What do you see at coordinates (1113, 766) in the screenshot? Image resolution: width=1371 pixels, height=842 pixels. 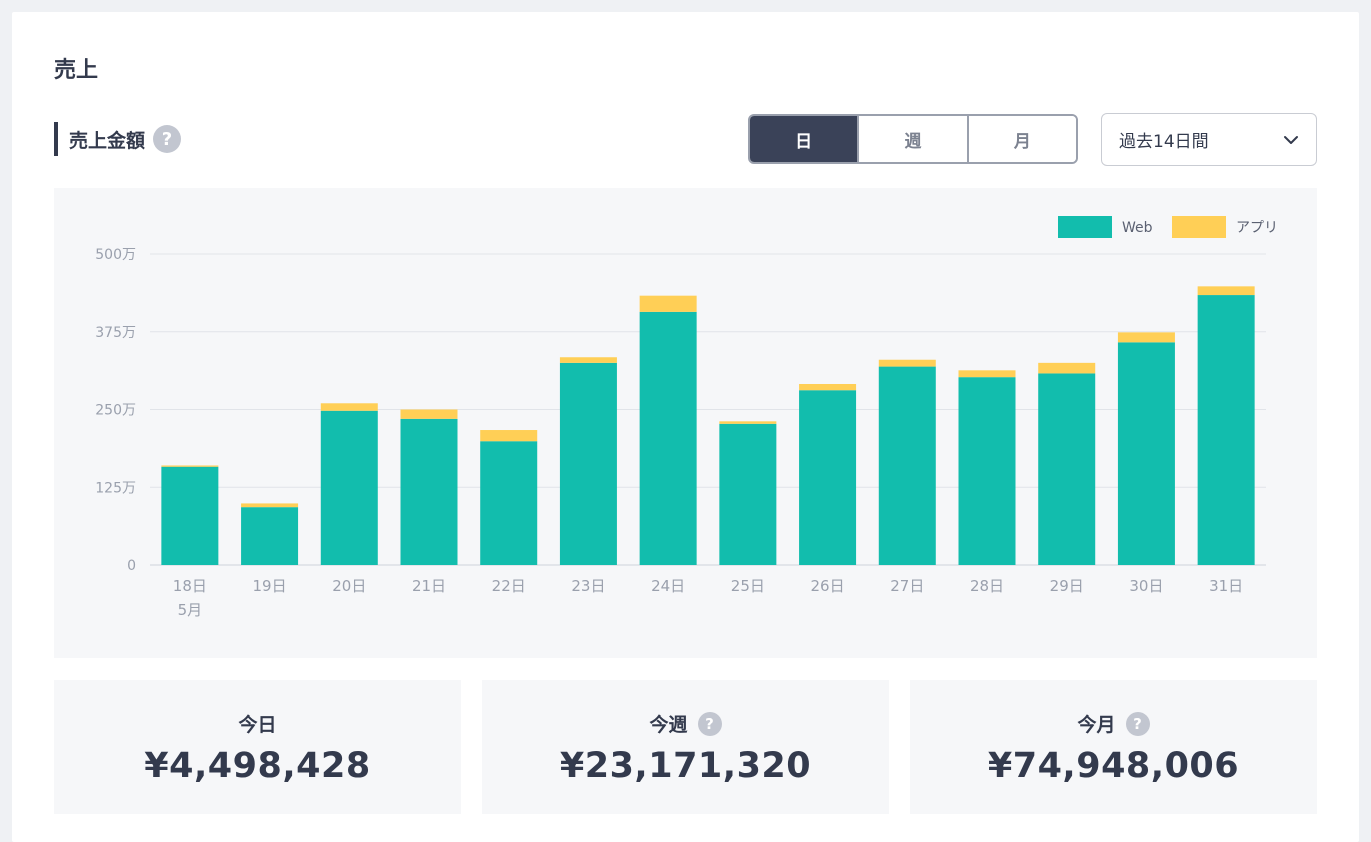 I see `stat-month-value: ¥74,948,006` at bounding box center [1113, 766].